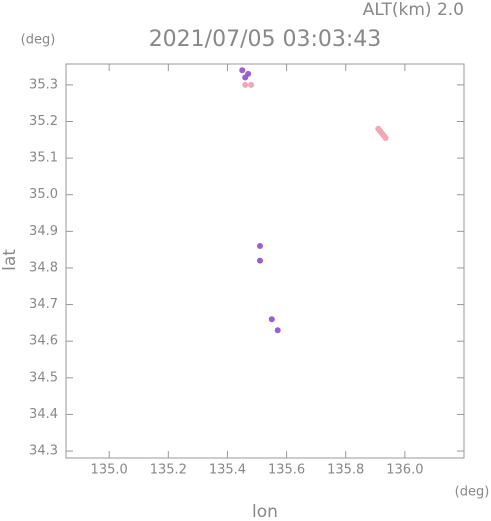 The height and width of the screenshot is (521, 491). Describe the element at coordinates (43, 158) in the screenshot. I see `y-tick-label: 35.1` at that location.